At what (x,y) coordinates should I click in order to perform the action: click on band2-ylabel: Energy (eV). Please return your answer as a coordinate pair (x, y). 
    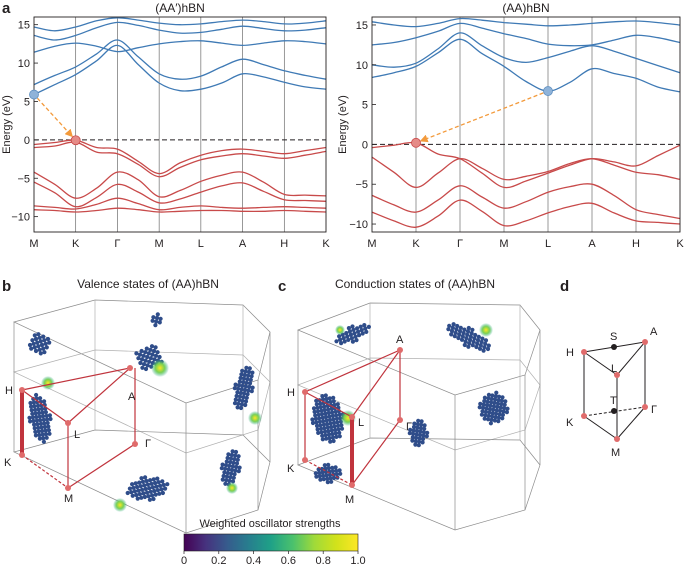
    Looking at the image, I should click on (343, 124).